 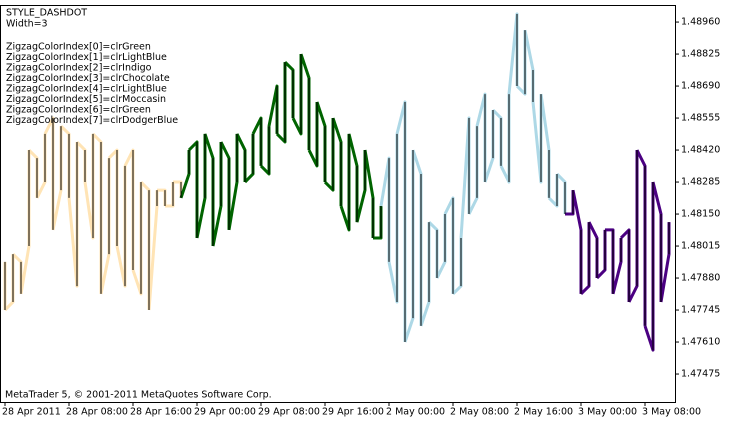 I want to click on x-tick-label: 29 Apr 08:00, so click(x=289, y=412).